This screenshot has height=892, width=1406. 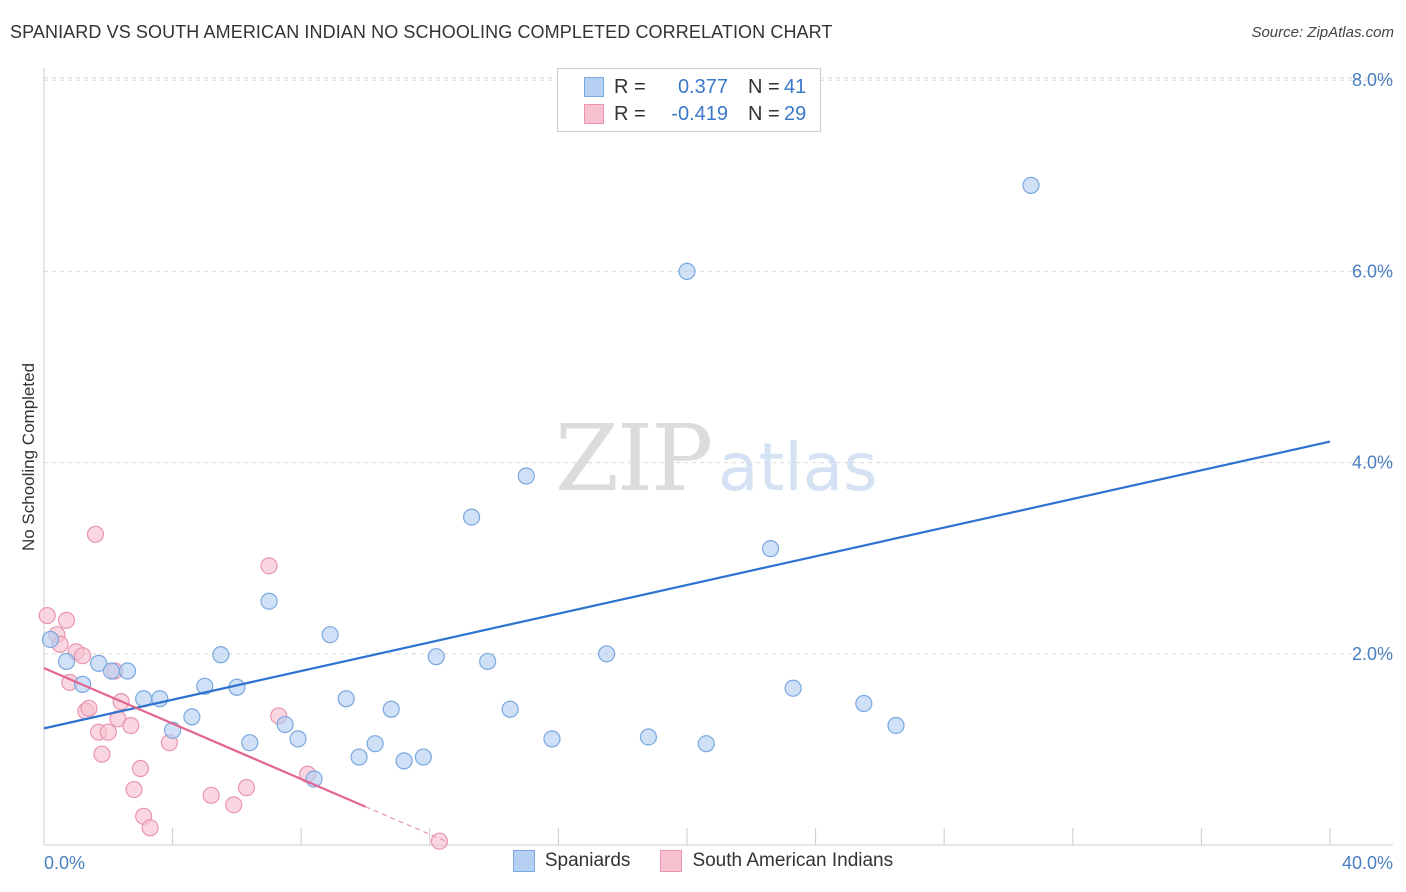 What do you see at coordinates (1372, 80) in the screenshot?
I see `y-tick-label: 8.0%` at bounding box center [1372, 80].